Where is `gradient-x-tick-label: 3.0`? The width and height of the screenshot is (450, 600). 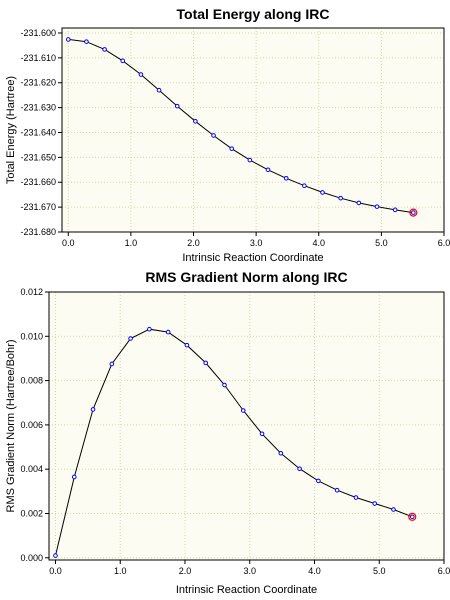
gradient-x-tick-label: 3.0 is located at coordinates (249, 571).